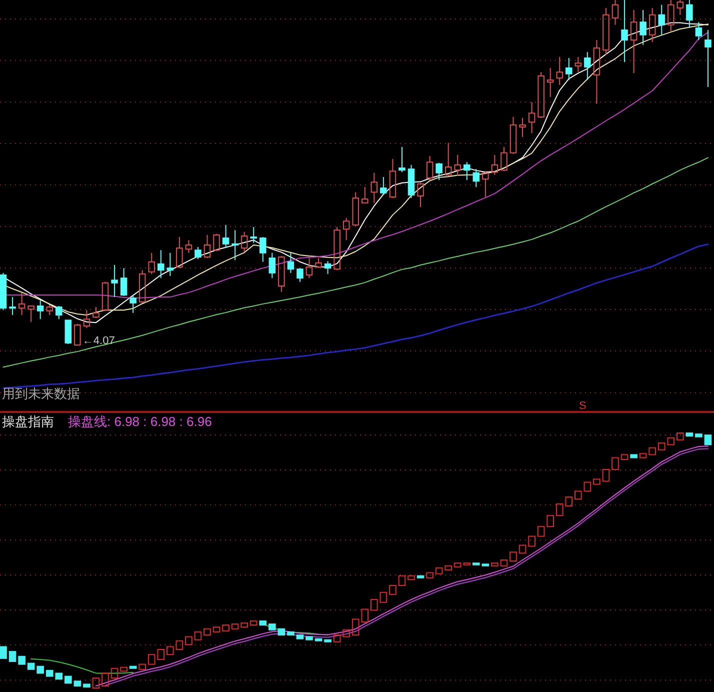 The image size is (714, 692). I want to click on chart-title: 操盘指南, so click(28, 421).